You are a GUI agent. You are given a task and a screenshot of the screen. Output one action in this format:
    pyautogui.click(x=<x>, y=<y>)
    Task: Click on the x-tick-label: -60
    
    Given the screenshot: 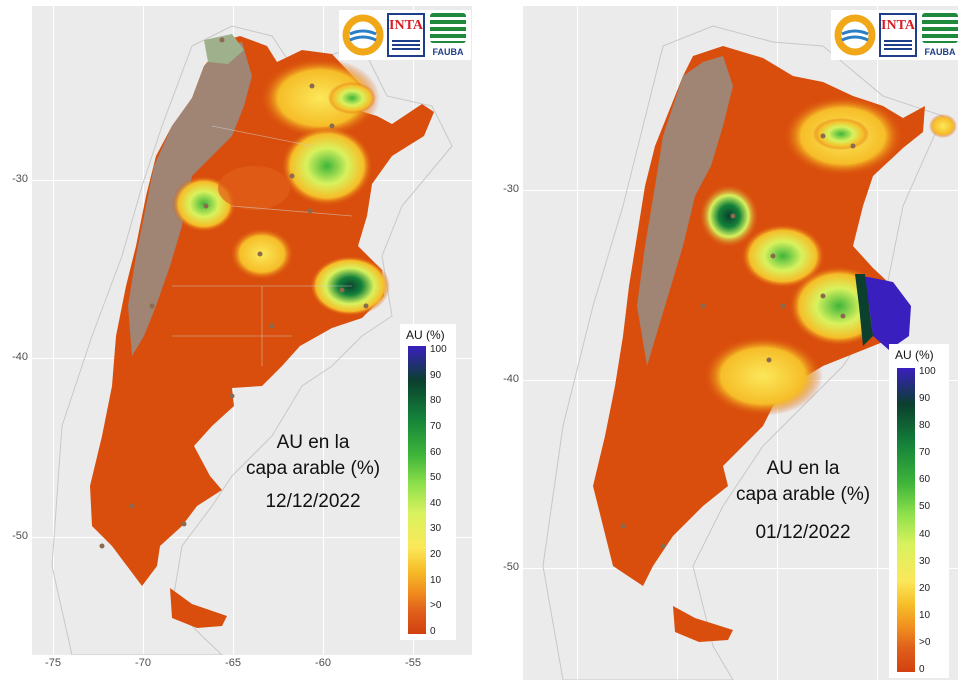 What is the action you would take?
    pyautogui.click(x=323, y=663)
    